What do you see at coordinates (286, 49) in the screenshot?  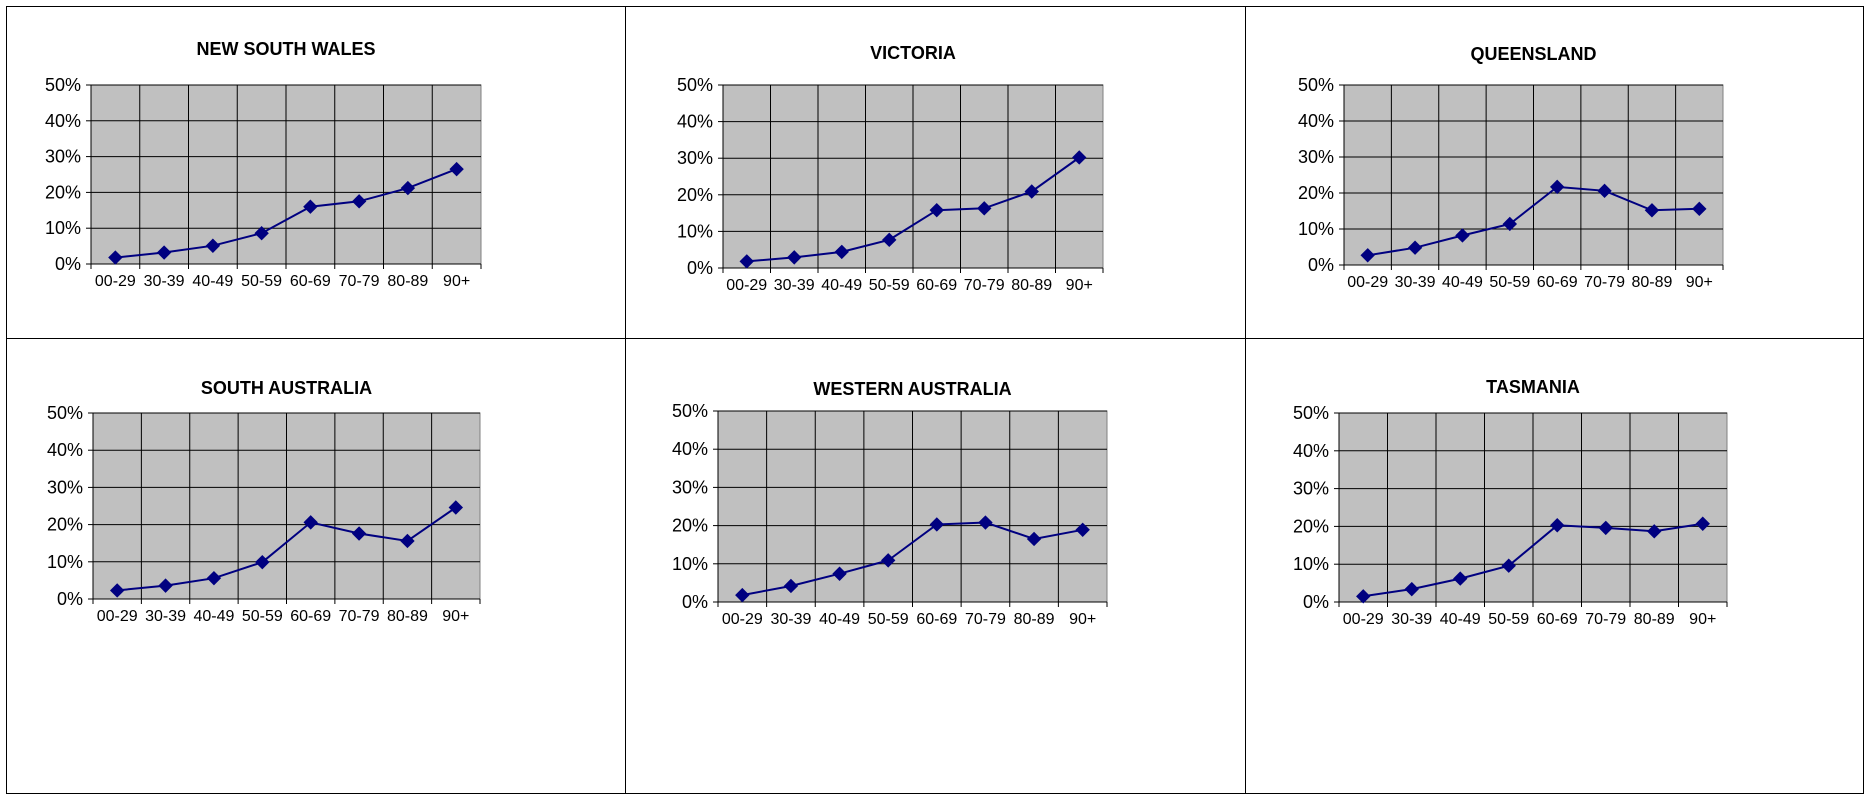 I see `chart-title: NEW SOUTH WALES` at bounding box center [286, 49].